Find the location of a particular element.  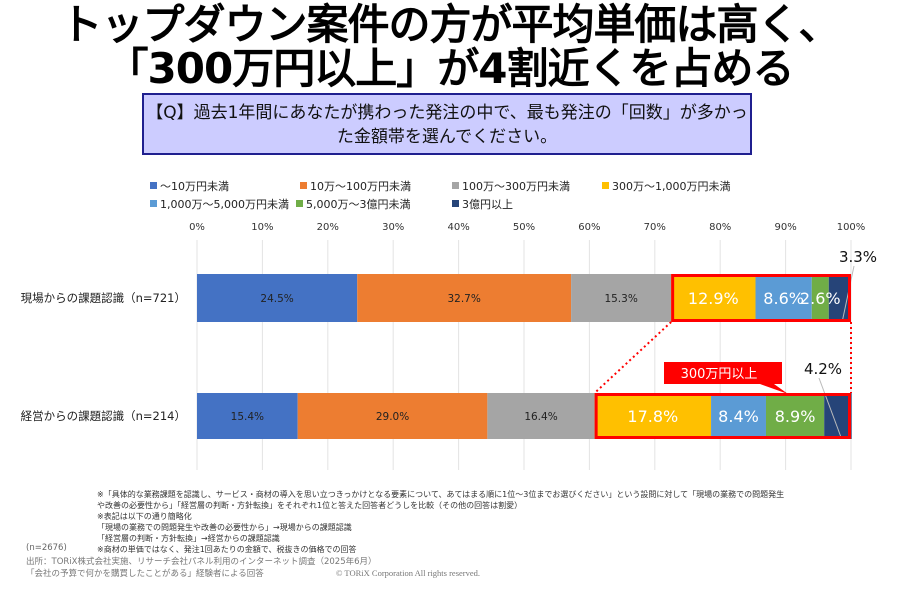

data-label: 32.7% is located at coordinates (463, 299).